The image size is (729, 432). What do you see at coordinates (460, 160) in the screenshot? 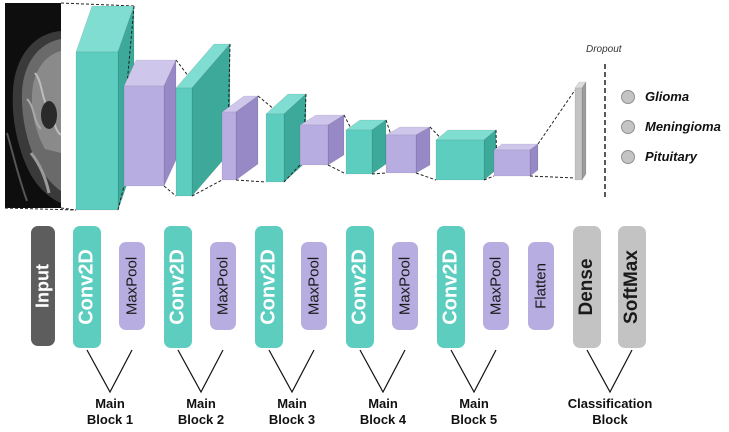
I see `layer-3d-9-front` at bounding box center [460, 160].